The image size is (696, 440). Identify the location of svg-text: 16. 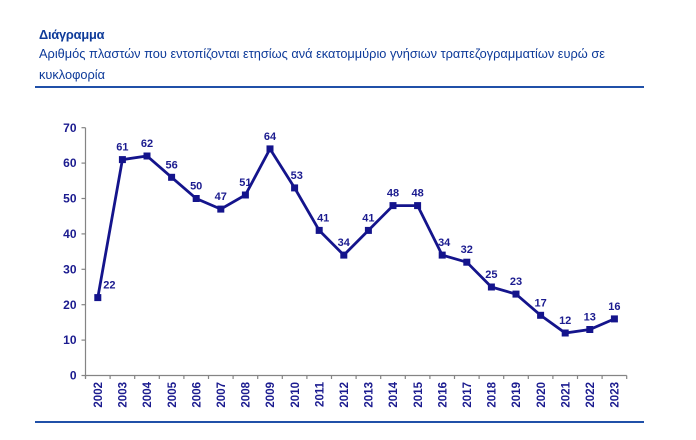
(614, 307).